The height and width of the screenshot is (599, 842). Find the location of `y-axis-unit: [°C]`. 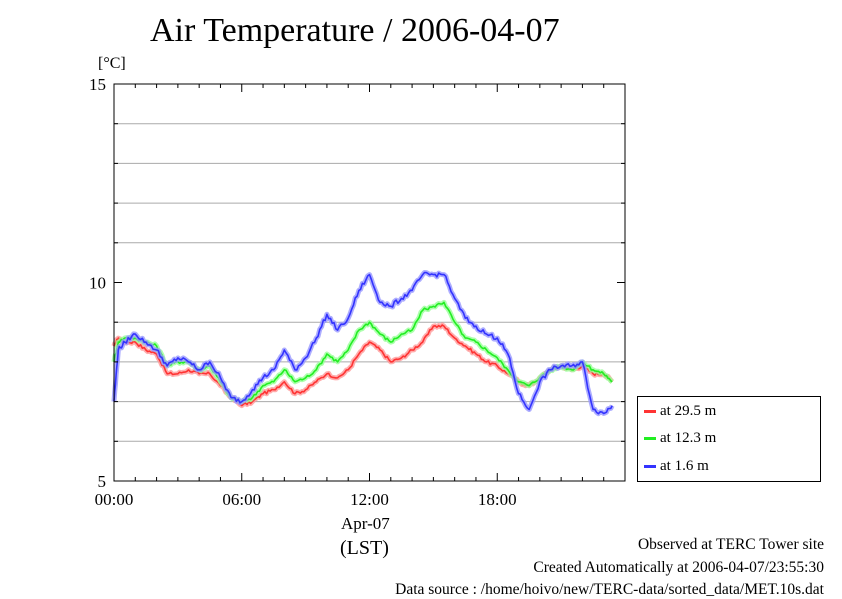

y-axis-unit: [°C] is located at coordinates (112, 63).